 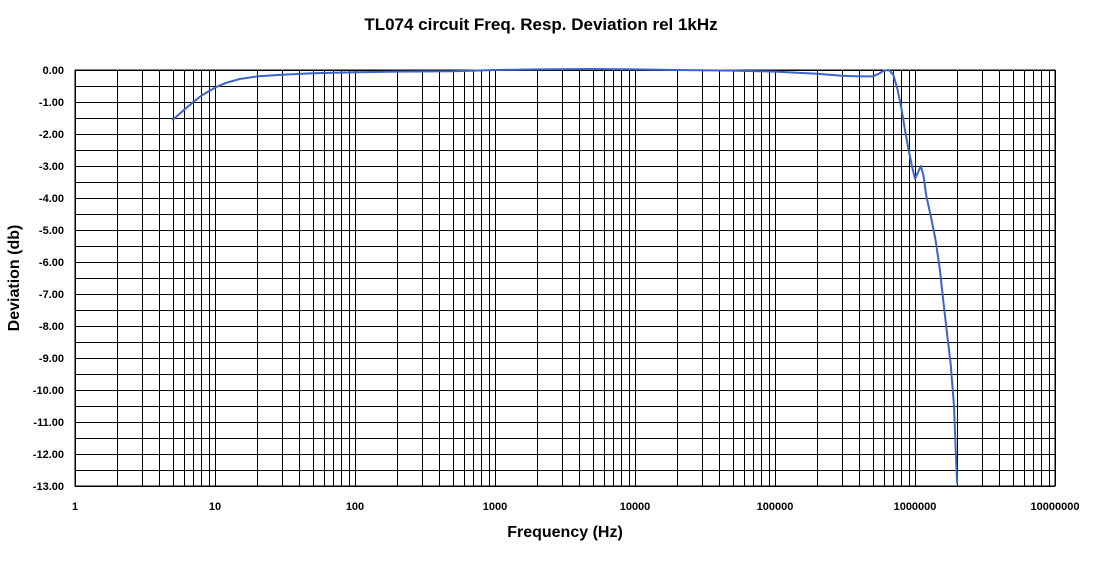 What do you see at coordinates (48, 455) in the screenshot?
I see `y-tick-label: -12.00` at bounding box center [48, 455].